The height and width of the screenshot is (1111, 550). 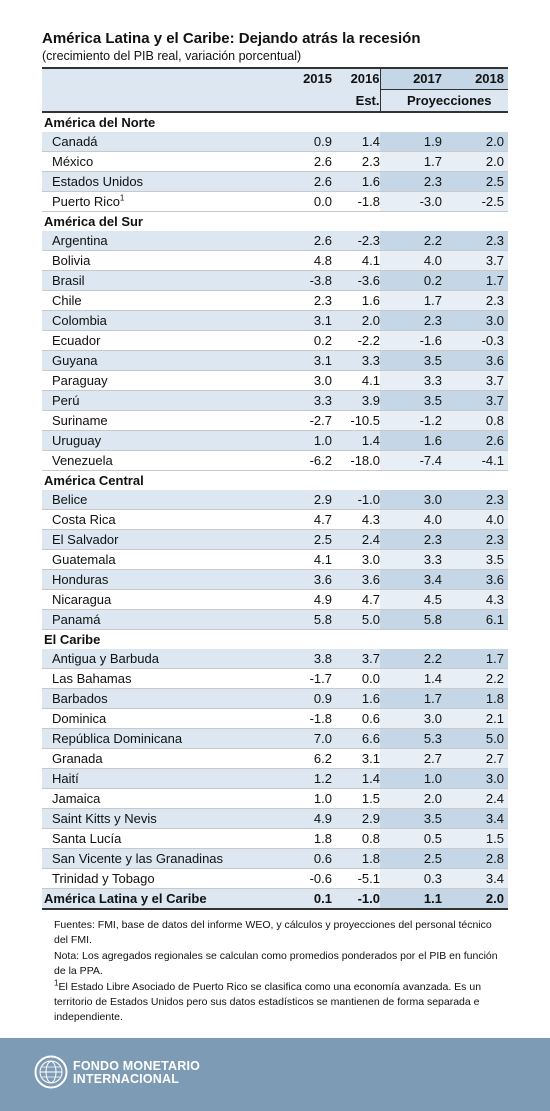 What do you see at coordinates (275, 300) in the screenshot?
I see `table-row: Chile 2.3 1.6 1.7 2.3` at bounding box center [275, 300].